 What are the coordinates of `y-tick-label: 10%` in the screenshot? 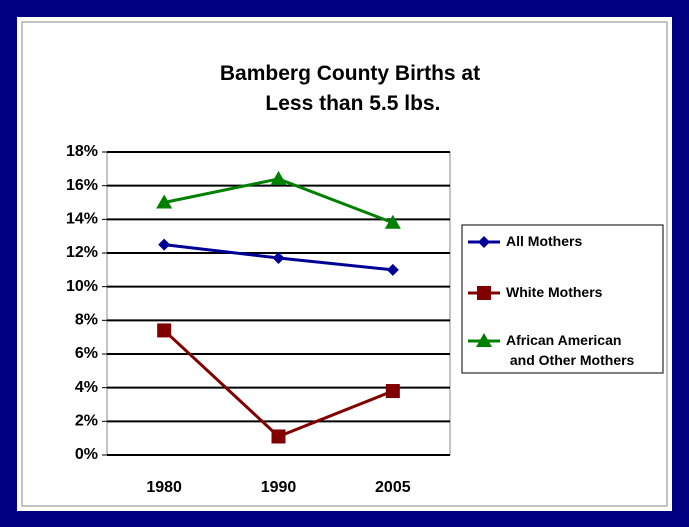 It's located at (82, 286).